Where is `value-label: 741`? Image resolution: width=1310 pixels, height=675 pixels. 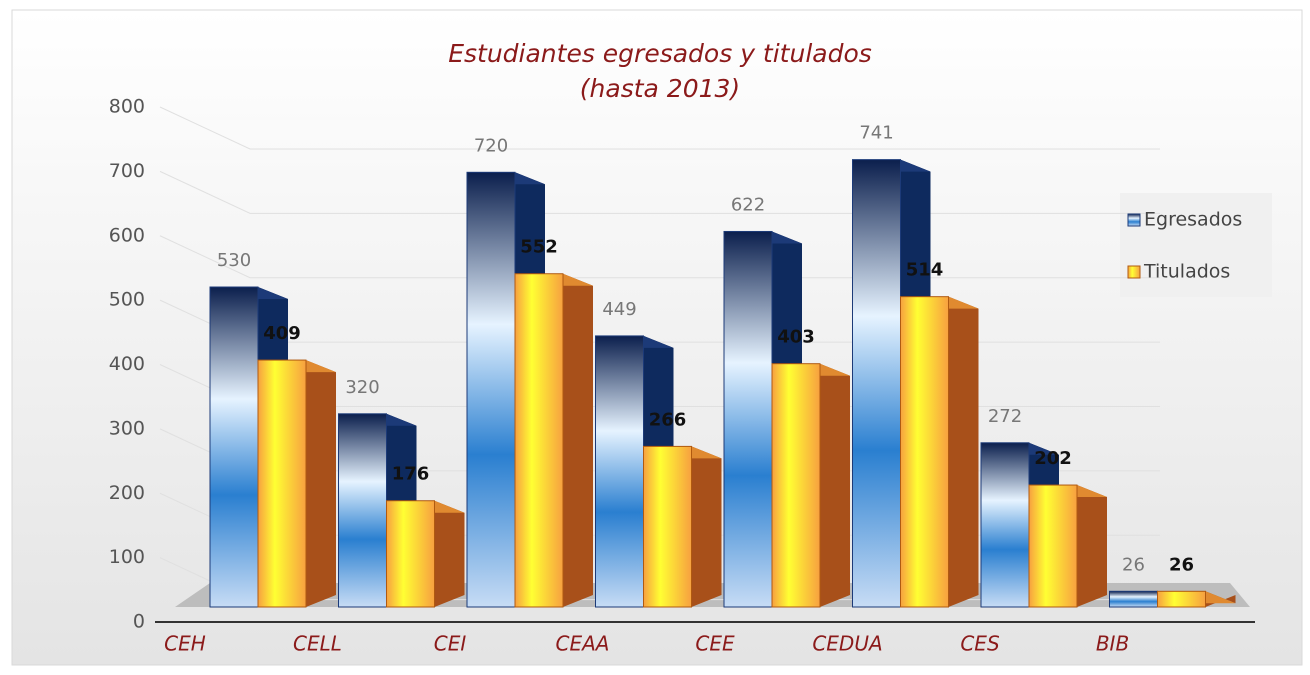
value-label: 741 is located at coordinates (876, 133).